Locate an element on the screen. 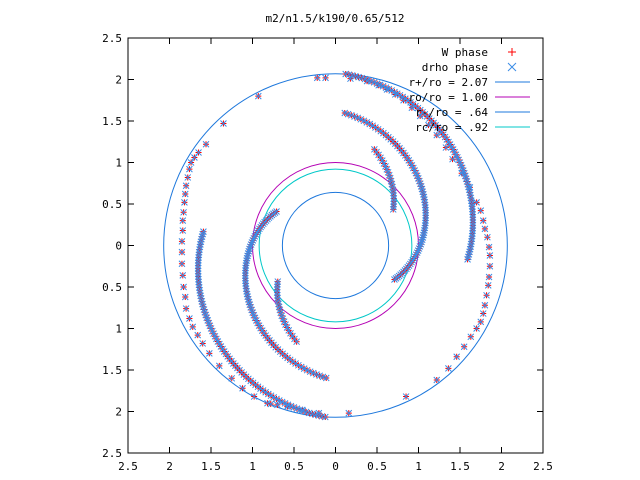  legend-label: rc/ro = .92 is located at coordinates (451, 127).